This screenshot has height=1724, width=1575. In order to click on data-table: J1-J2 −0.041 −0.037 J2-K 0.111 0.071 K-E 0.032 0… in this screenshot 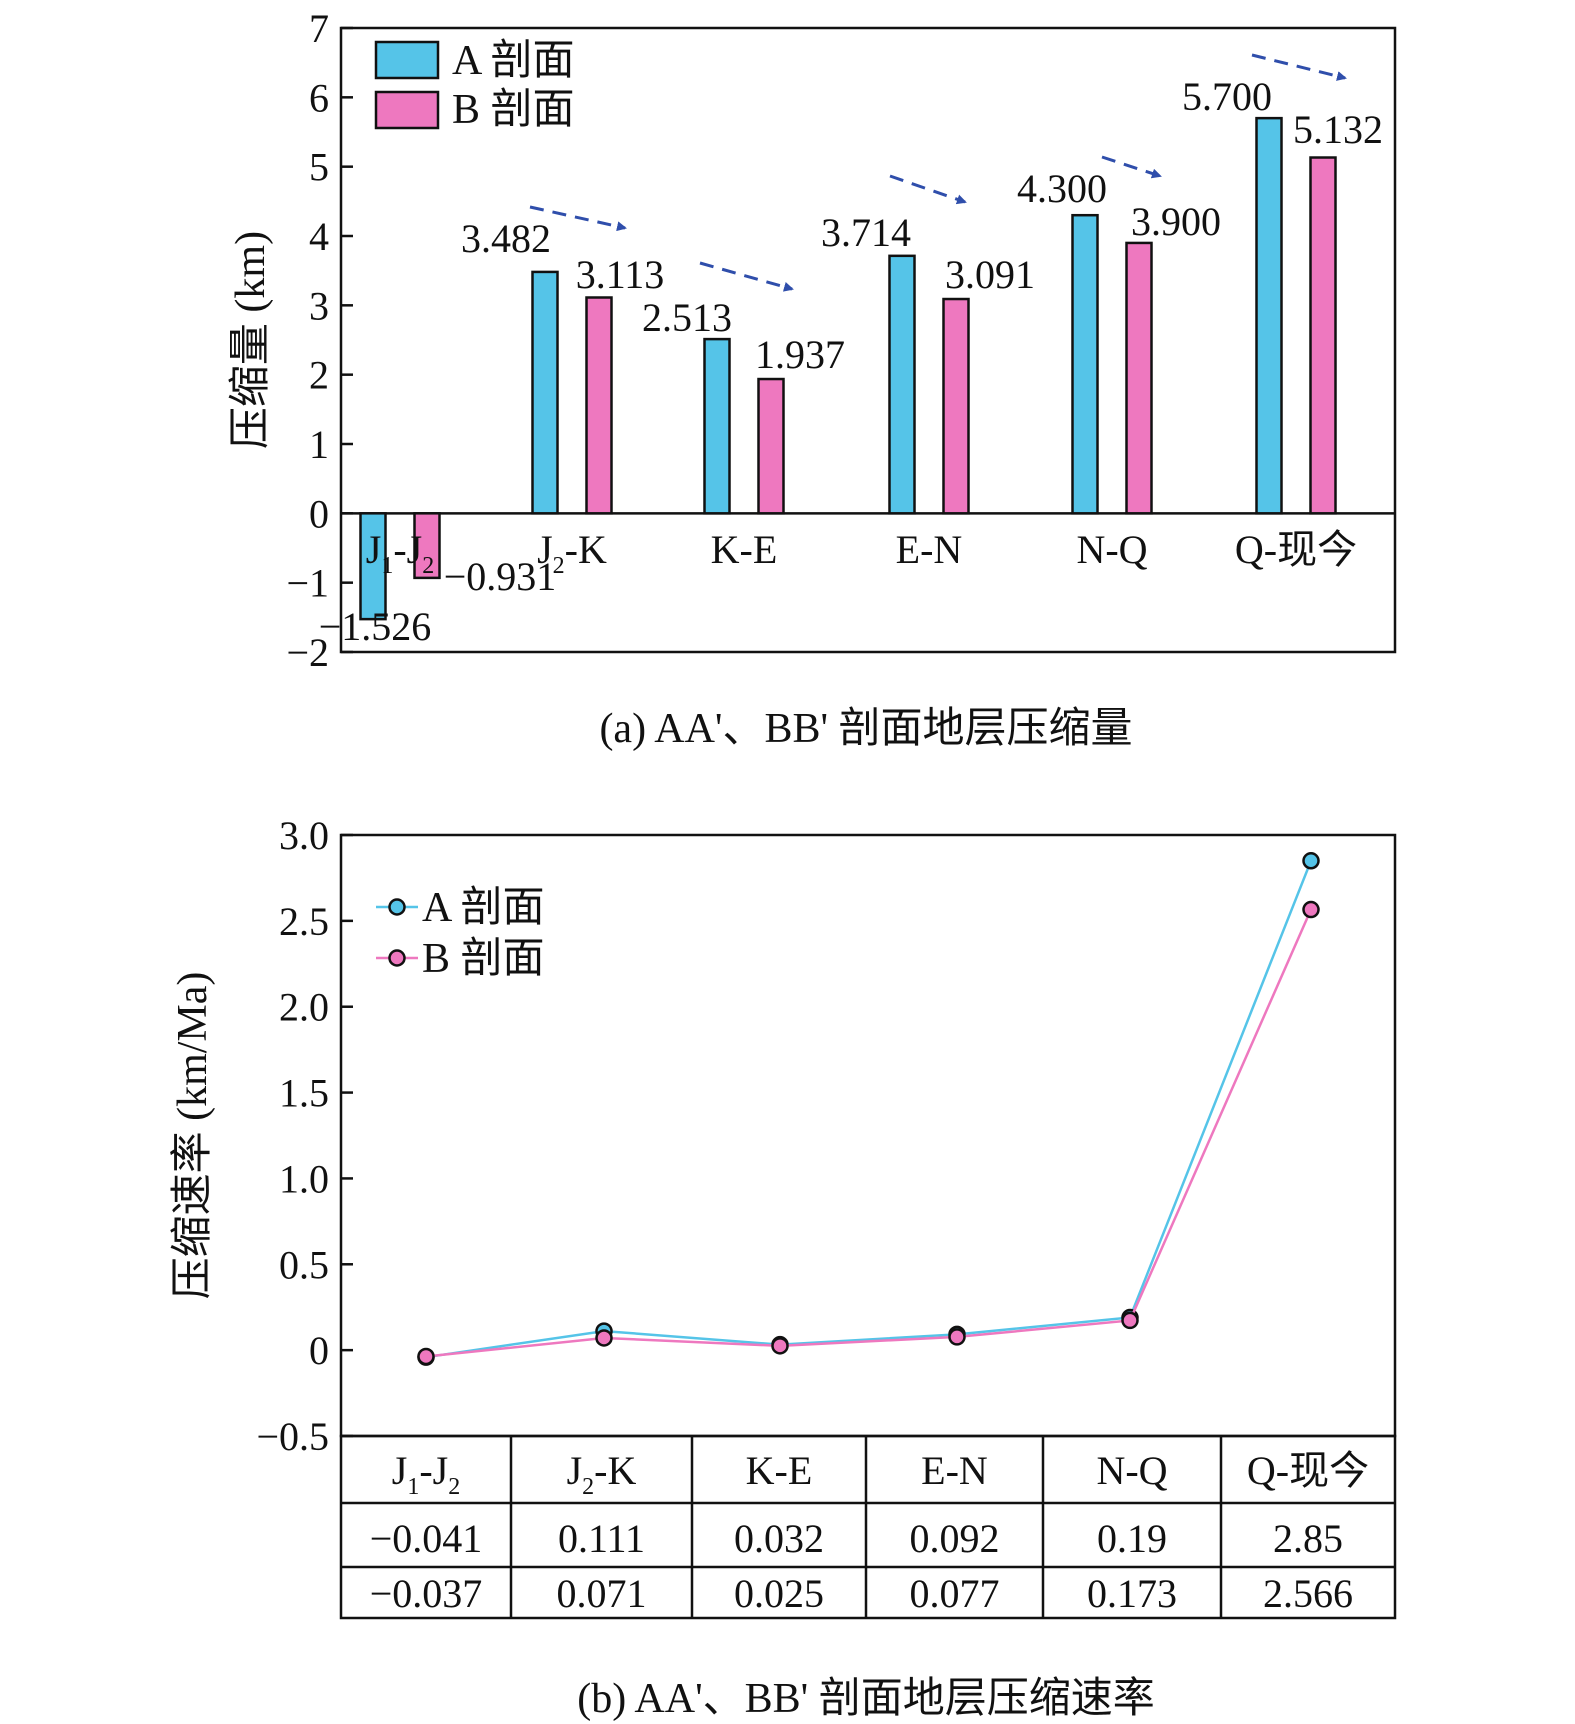, I will do `click(868, 1527)`.